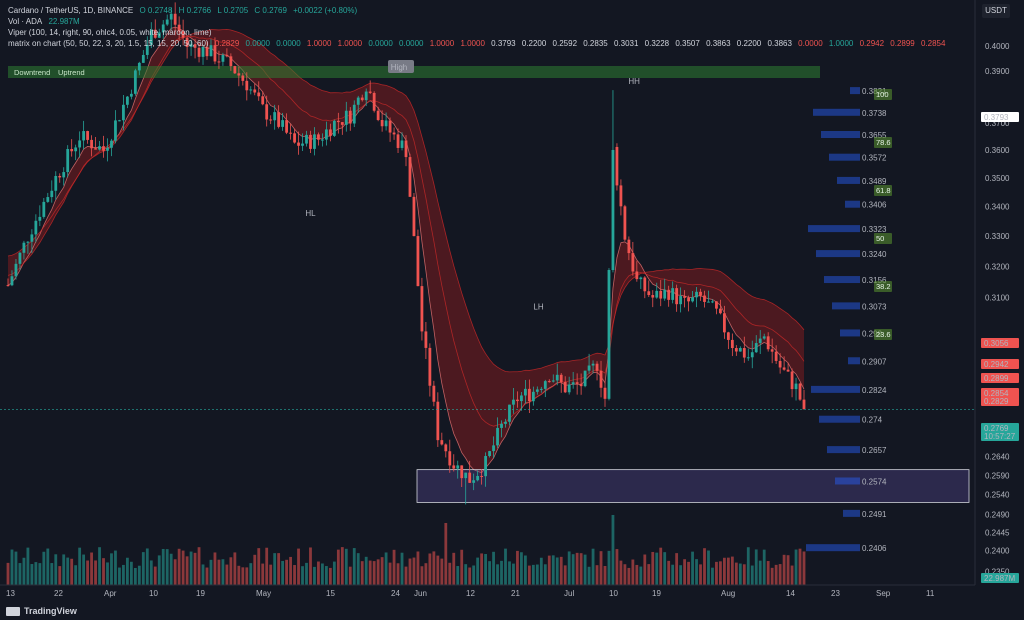 The image size is (1024, 620). What do you see at coordinates (503, 43) in the screenshot?
I see `matrix-value: 0.3793` at bounding box center [503, 43].